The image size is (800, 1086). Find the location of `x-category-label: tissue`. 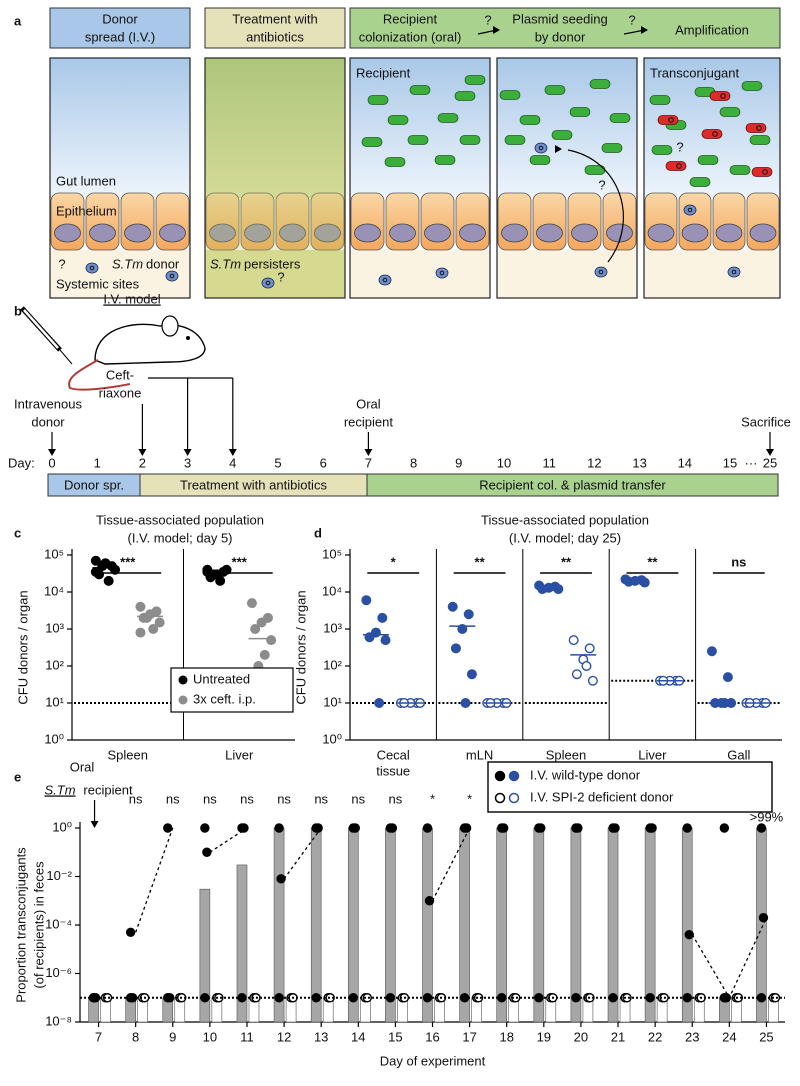

x-category-label: tissue is located at coordinates (393, 770).